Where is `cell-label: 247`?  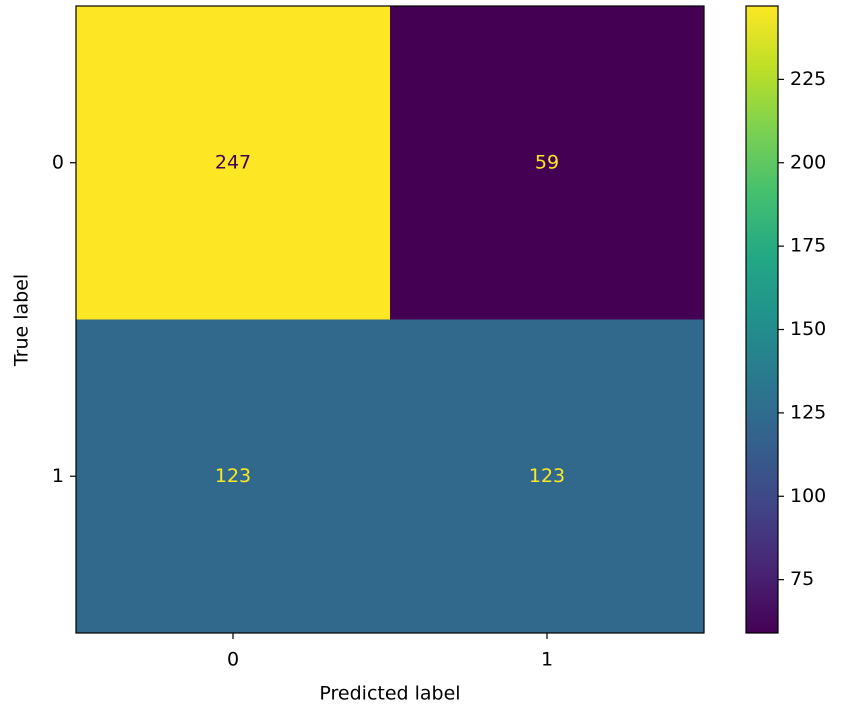 cell-label: 247 is located at coordinates (233, 162).